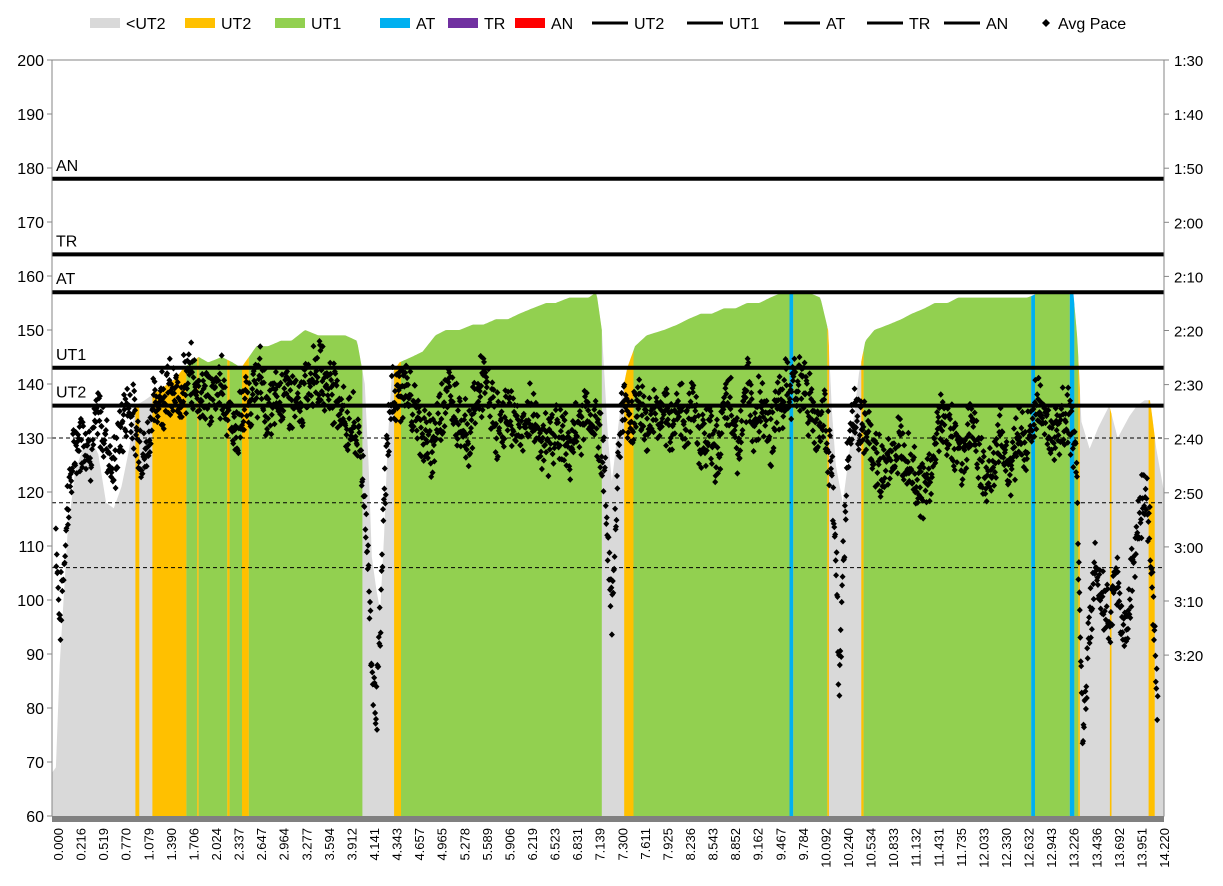  I want to click on legend-marker, so click(1046, 23).